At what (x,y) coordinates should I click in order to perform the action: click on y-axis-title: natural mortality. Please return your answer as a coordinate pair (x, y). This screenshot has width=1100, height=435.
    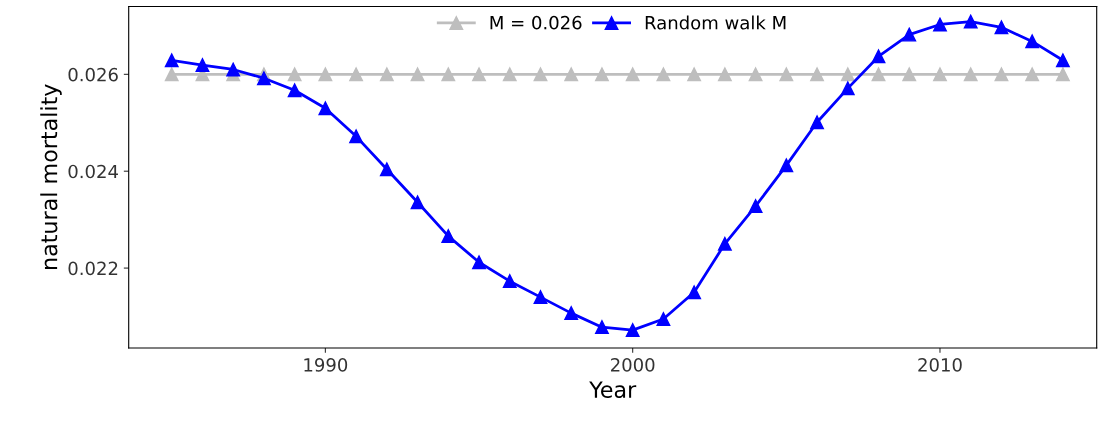
    Looking at the image, I should click on (51, 176).